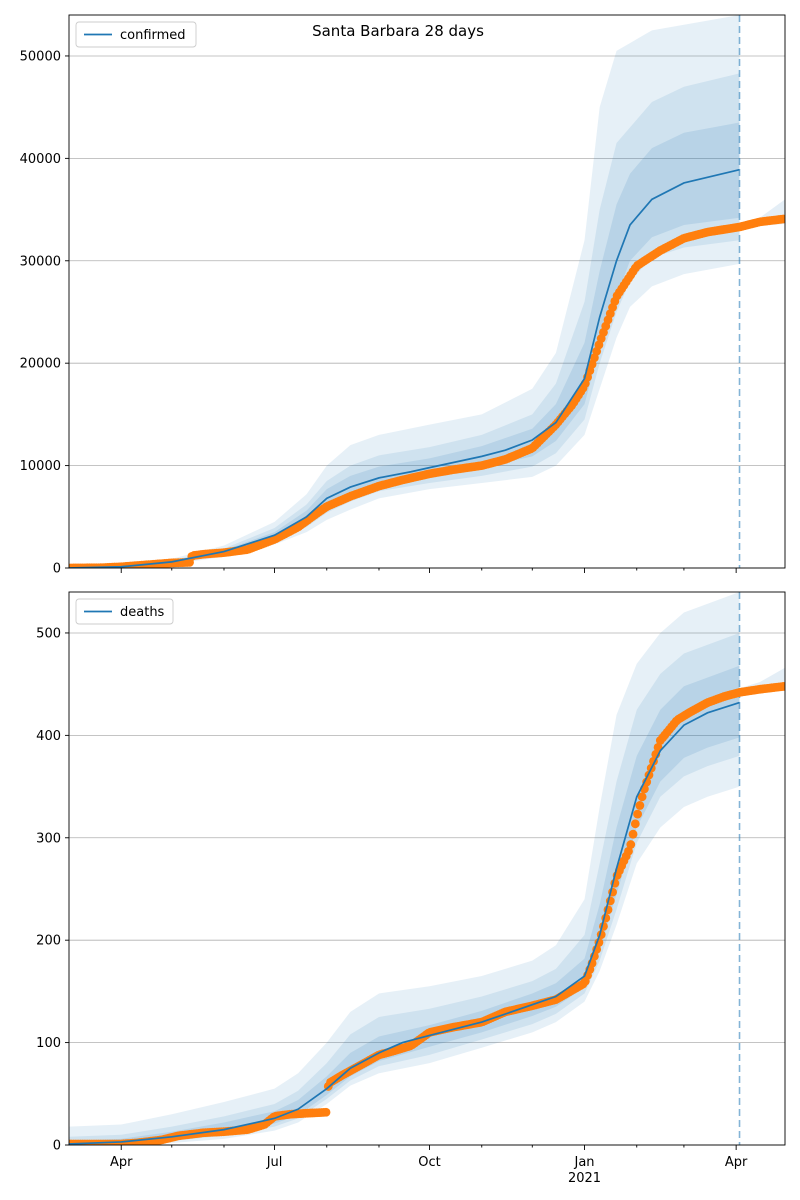  I want to click on y-tick-label: 500, so click(48, 633).